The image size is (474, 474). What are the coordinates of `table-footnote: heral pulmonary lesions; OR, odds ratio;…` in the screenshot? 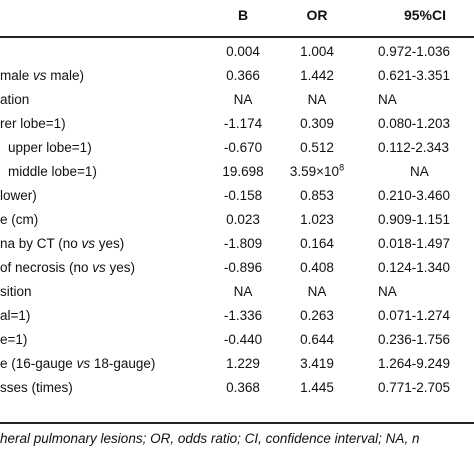 It's located at (210, 438).